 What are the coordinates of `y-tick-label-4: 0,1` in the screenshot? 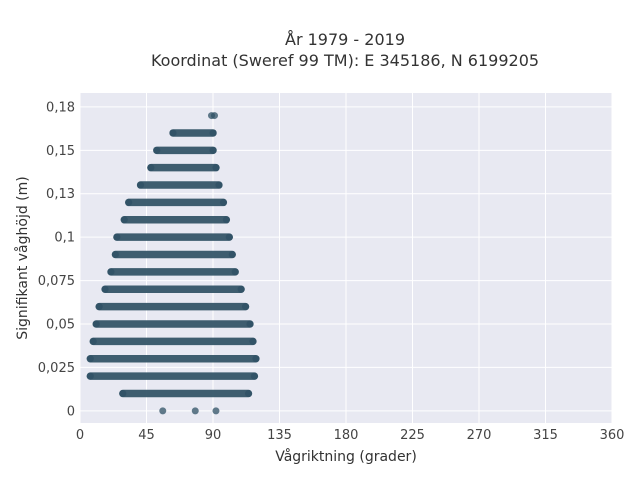 It's located at (64, 238).